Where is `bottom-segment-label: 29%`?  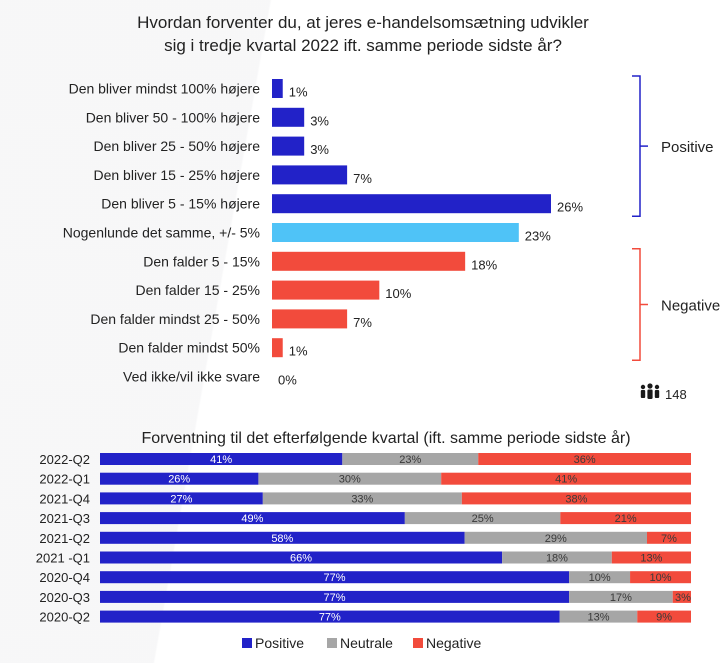 bottom-segment-label: 29% is located at coordinates (556, 539).